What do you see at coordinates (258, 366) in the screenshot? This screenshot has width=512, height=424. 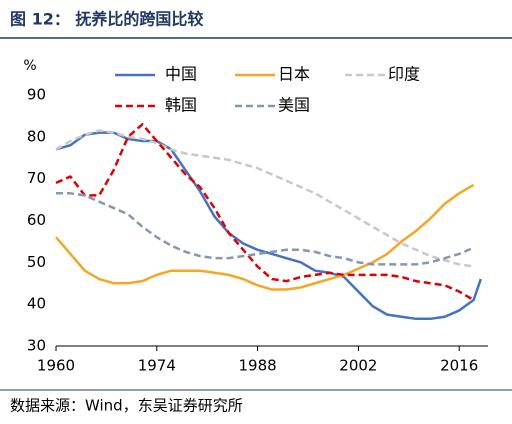 I see `x-tick-label: 1988` at bounding box center [258, 366].